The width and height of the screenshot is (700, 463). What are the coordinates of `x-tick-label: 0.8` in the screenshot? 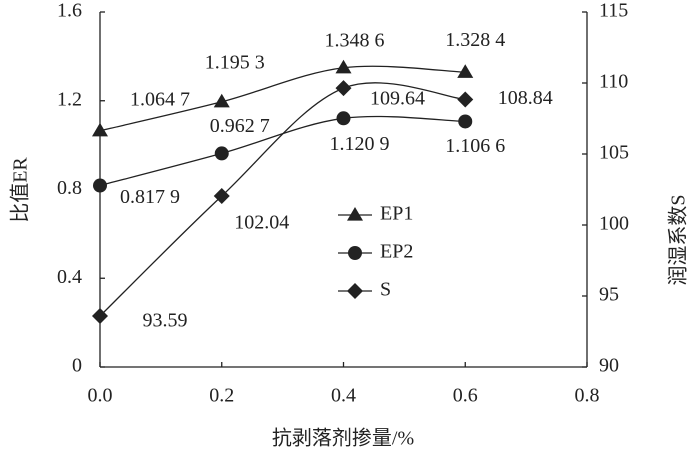 It's located at (587, 396).